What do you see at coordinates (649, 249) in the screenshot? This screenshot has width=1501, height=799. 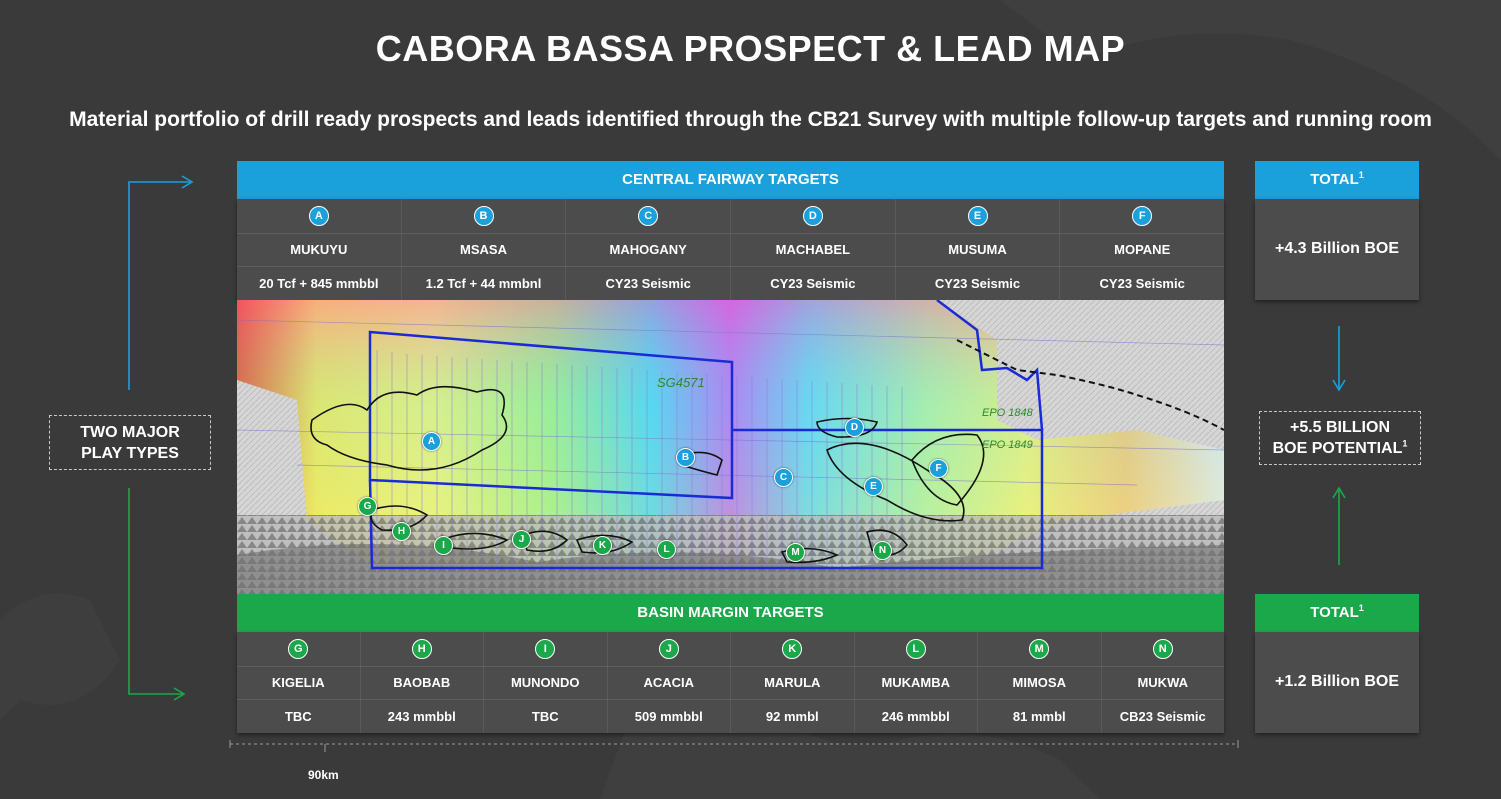 I see `target-name: MAHOGANY` at bounding box center [649, 249].